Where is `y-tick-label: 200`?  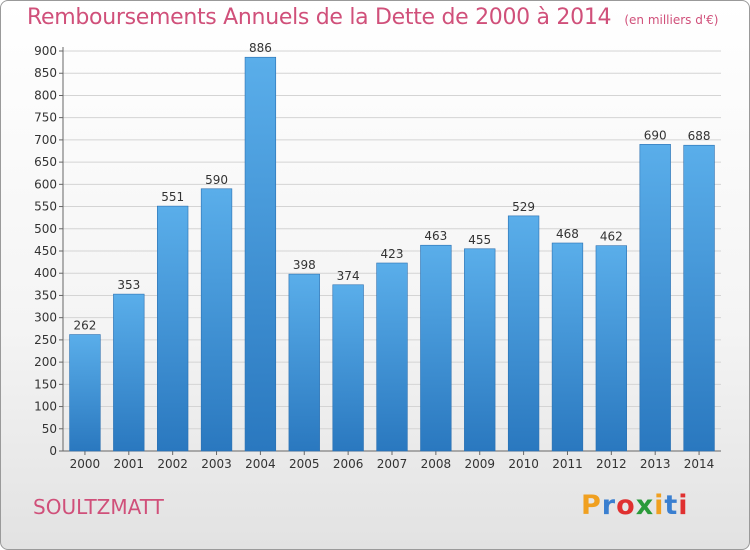 y-tick-label: 200 is located at coordinates (45, 362).